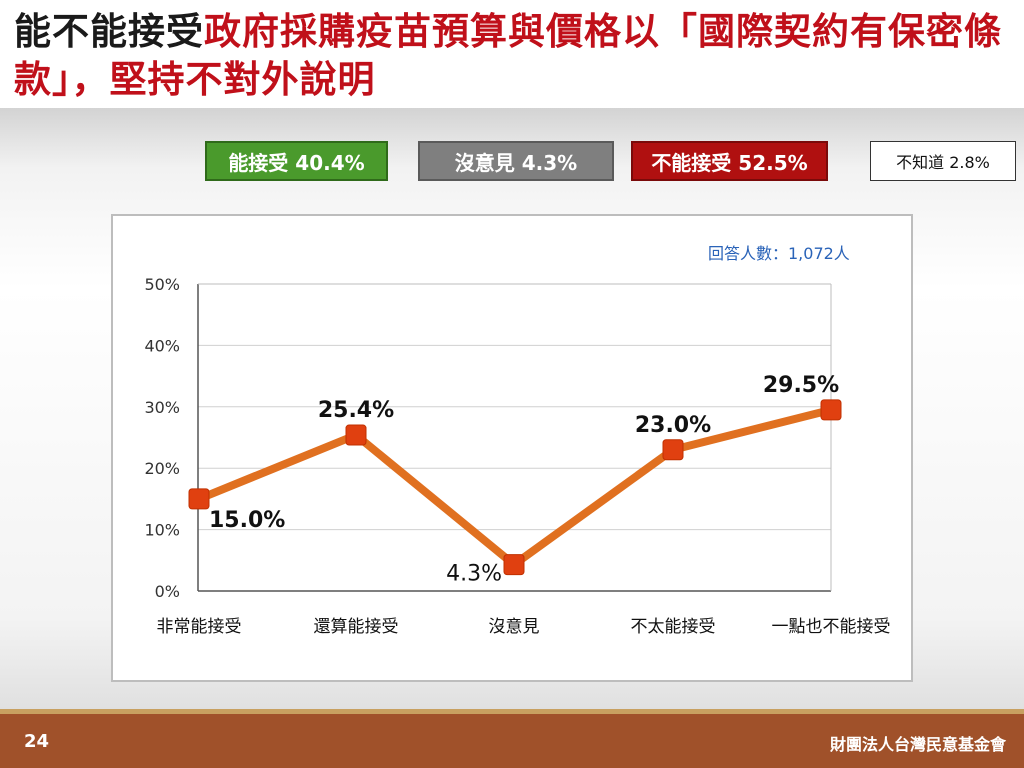  What do you see at coordinates (162, 284) in the screenshot?
I see `y-tick-label: 50%` at bounding box center [162, 284].